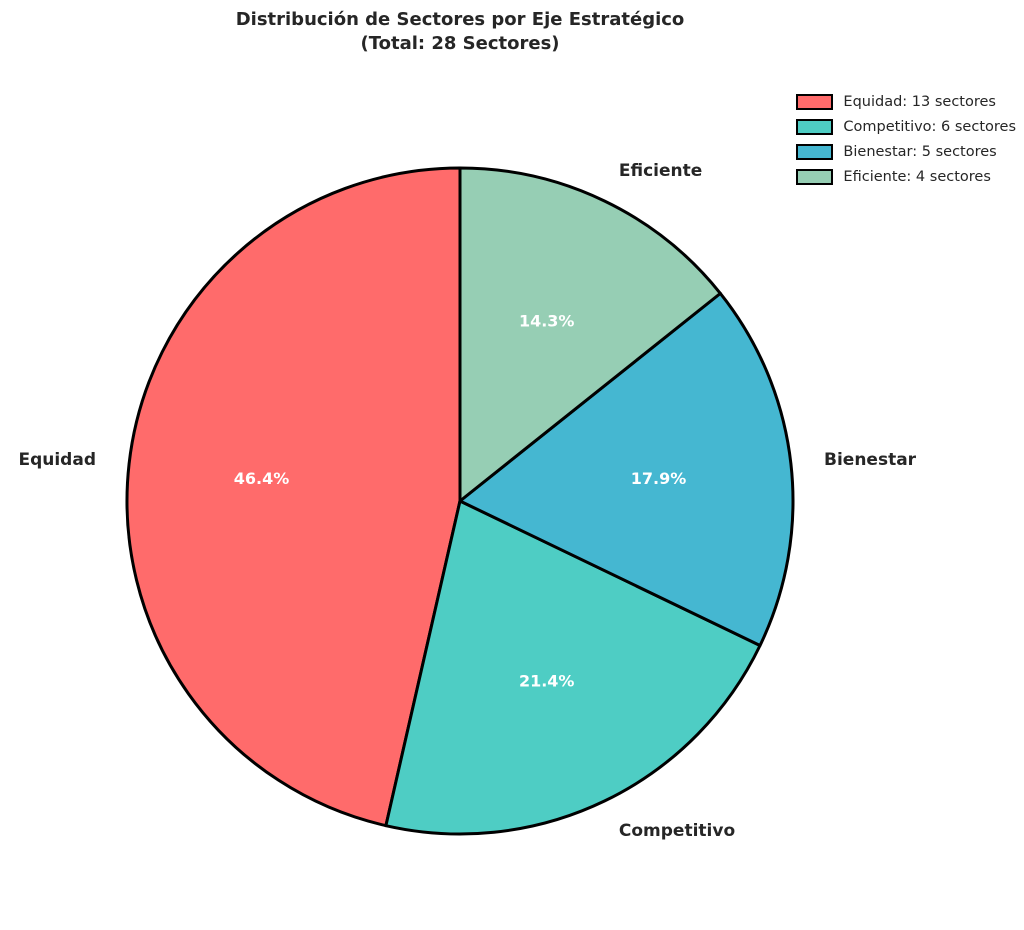 The height and width of the screenshot is (930, 1024). What do you see at coordinates (460, 44) in the screenshot?
I see `chart-title-line2: (Total: 28 Sectores)` at bounding box center [460, 44].